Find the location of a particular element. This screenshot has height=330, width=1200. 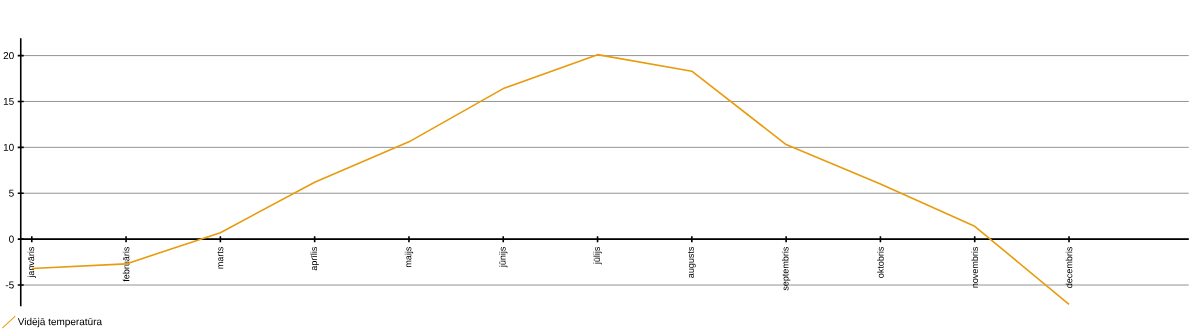

x-tick-label: oktobris is located at coordinates (880, 262).